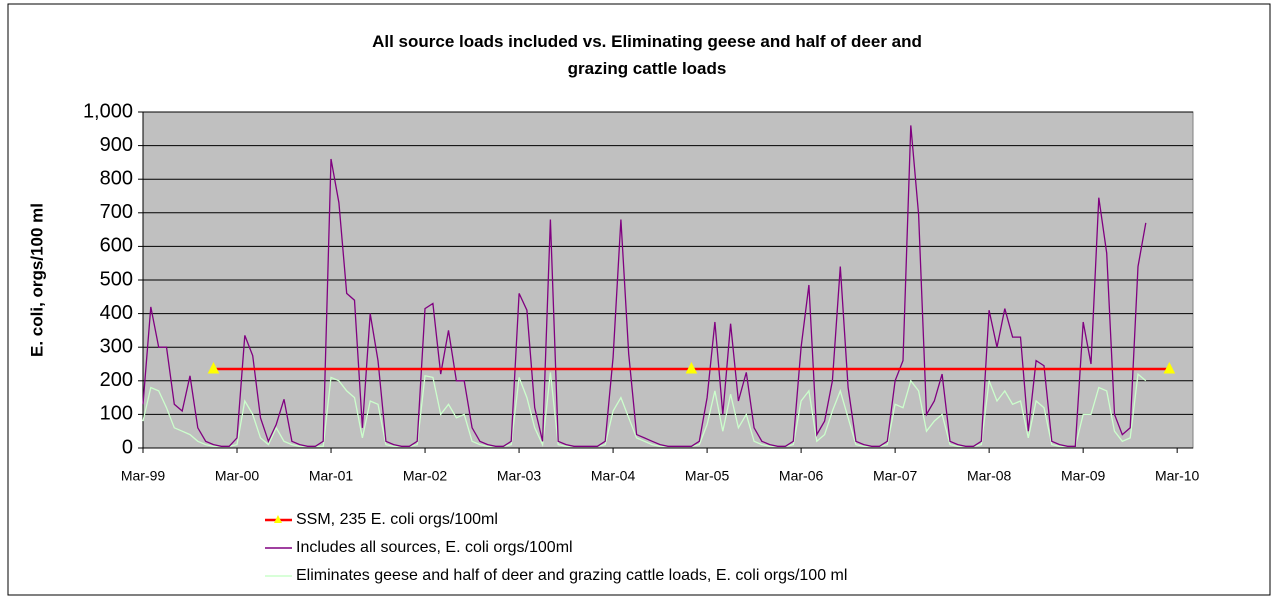 This screenshot has width=1274, height=596. Describe the element at coordinates (116, 178) in the screenshot. I see `y-tick-label: 800` at that location.